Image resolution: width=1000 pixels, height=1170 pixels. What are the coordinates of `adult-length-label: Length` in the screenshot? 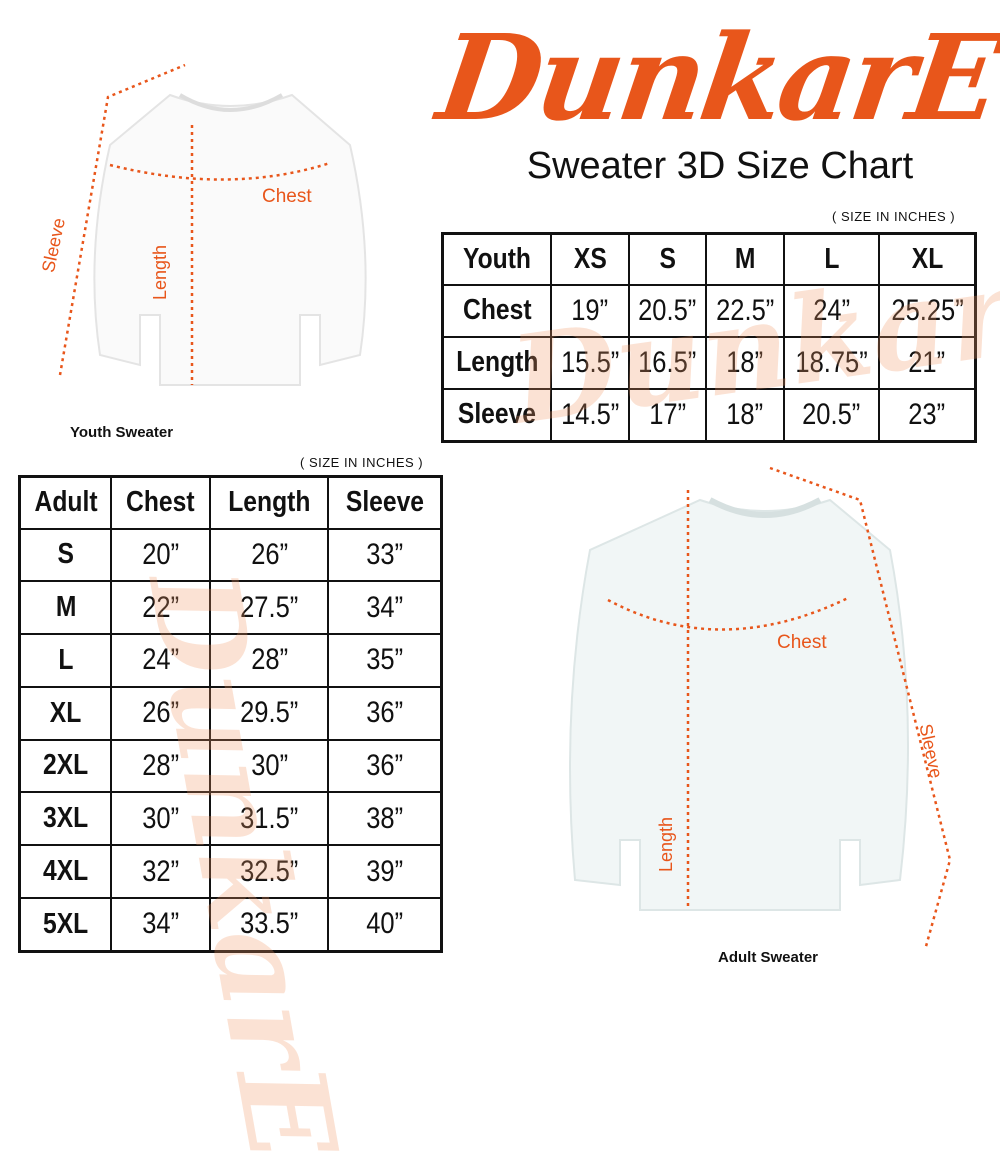 It's located at (666, 844).